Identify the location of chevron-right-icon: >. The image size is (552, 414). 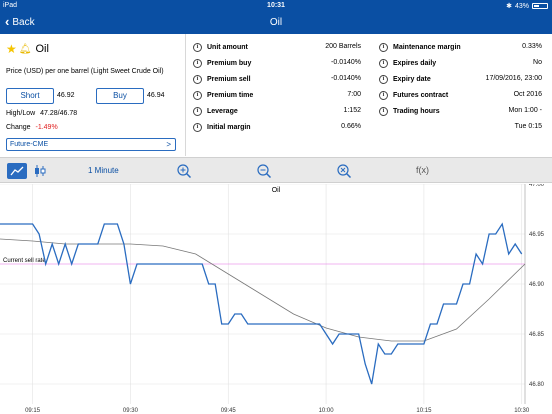
(168, 144).